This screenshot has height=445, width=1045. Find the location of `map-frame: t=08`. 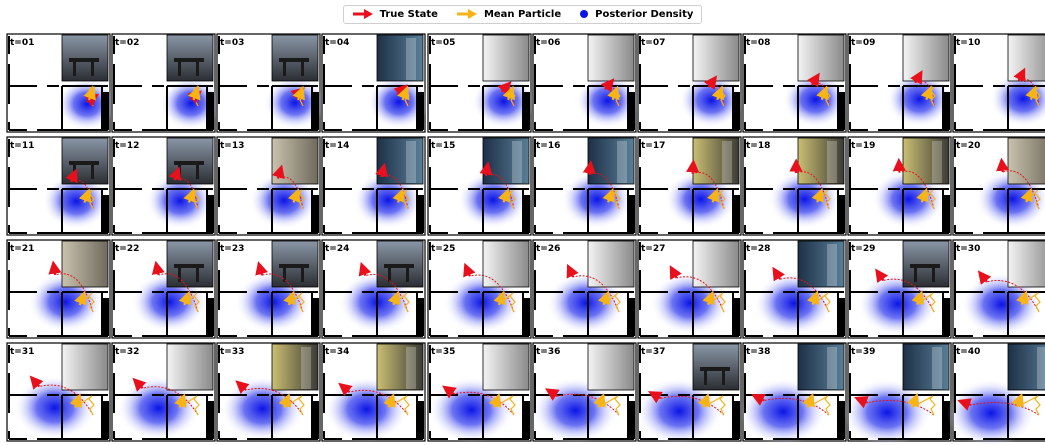

map-frame: t=08 is located at coordinates (795, 83).